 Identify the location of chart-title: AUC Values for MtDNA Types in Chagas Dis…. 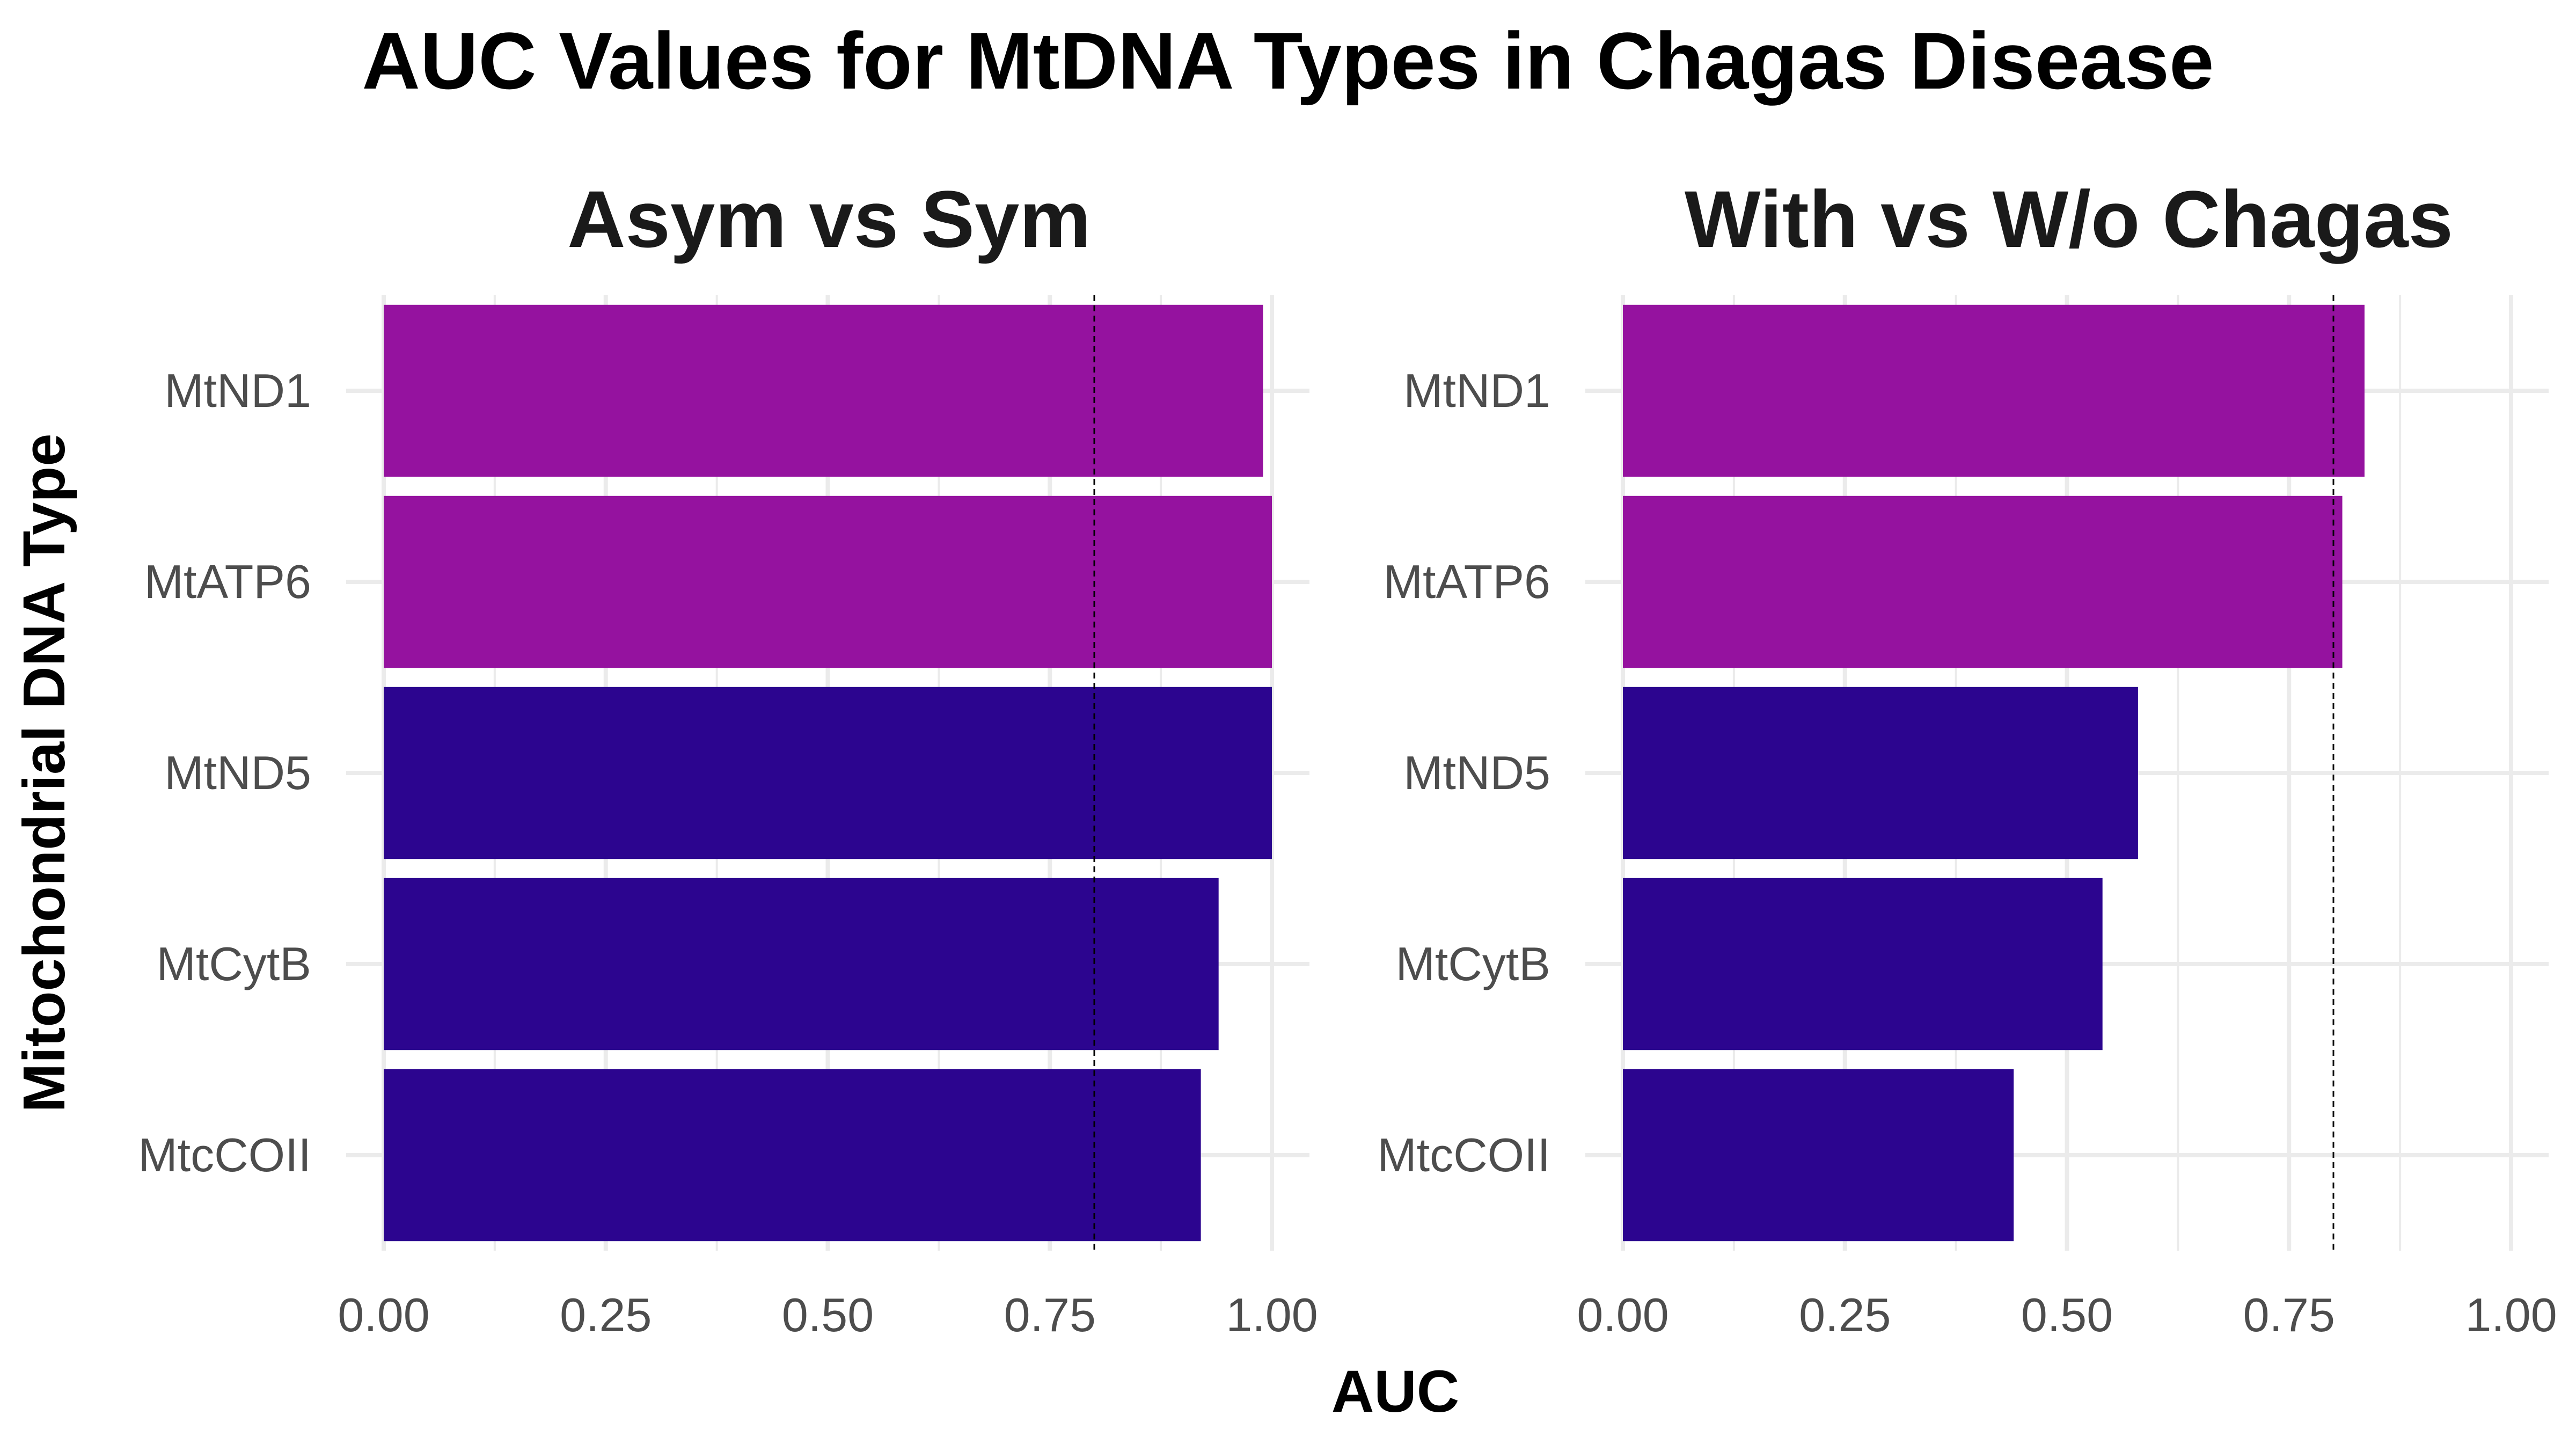
(1288, 61).